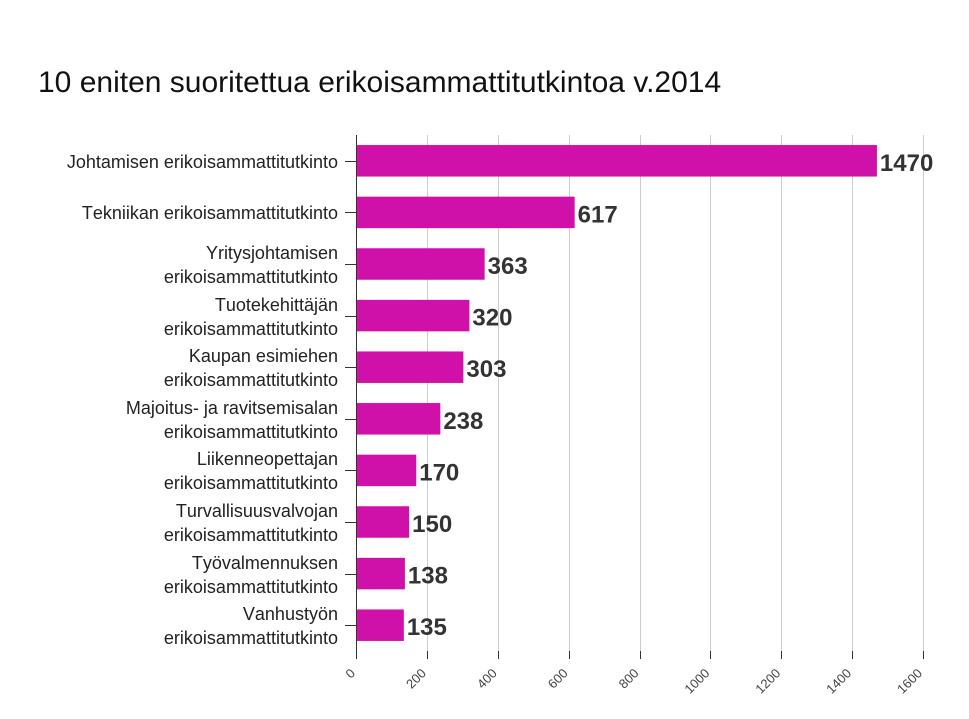 The height and width of the screenshot is (719, 969). What do you see at coordinates (508, 266) in the screenshot?
I see `data-label: 363` at bounding box center [508, 266].